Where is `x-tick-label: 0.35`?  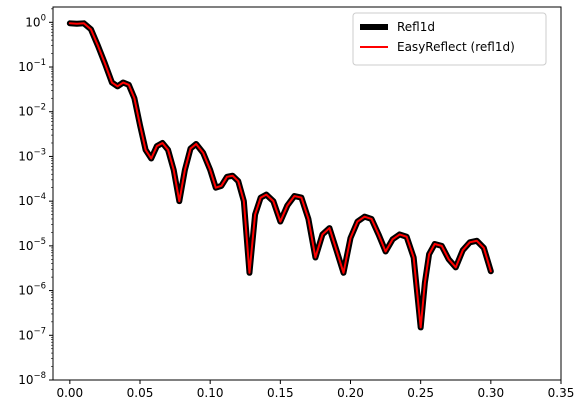 x-tick-label: 0.35 is located at coordinates (561, 393).